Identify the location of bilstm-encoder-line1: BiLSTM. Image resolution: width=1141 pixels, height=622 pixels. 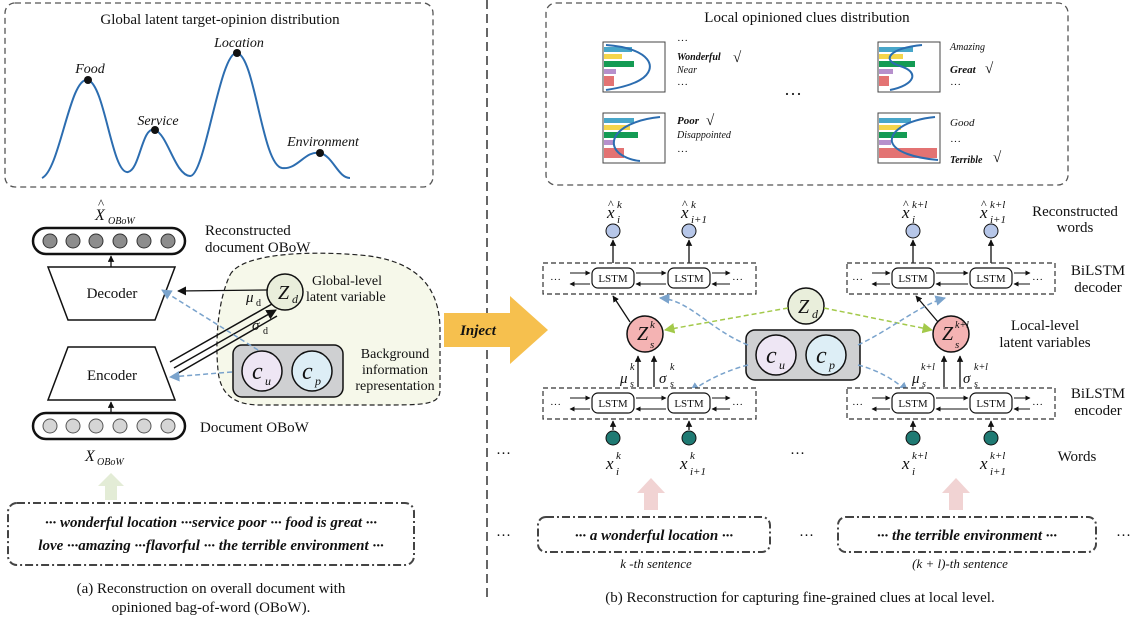
(1098, 394).